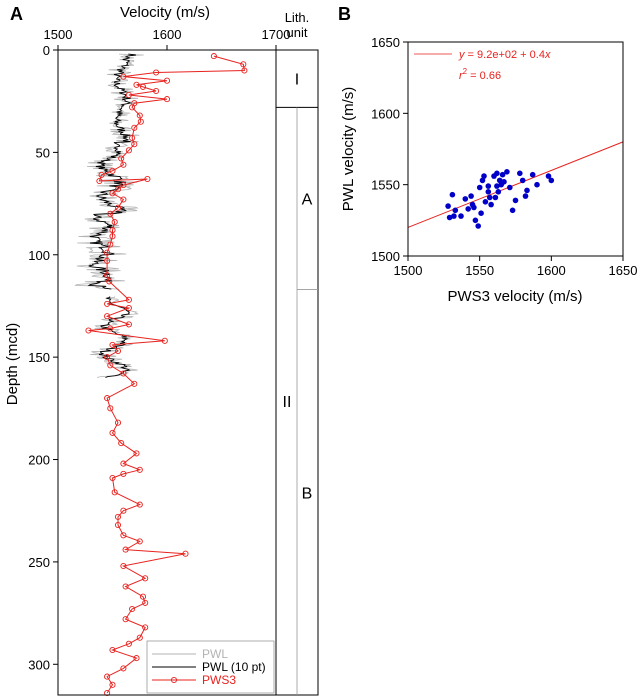  What do you see at coordinates (297, 17) in the screenshot?
I see `lith-header-line1: Lith.` at bounding box center [297, 17].